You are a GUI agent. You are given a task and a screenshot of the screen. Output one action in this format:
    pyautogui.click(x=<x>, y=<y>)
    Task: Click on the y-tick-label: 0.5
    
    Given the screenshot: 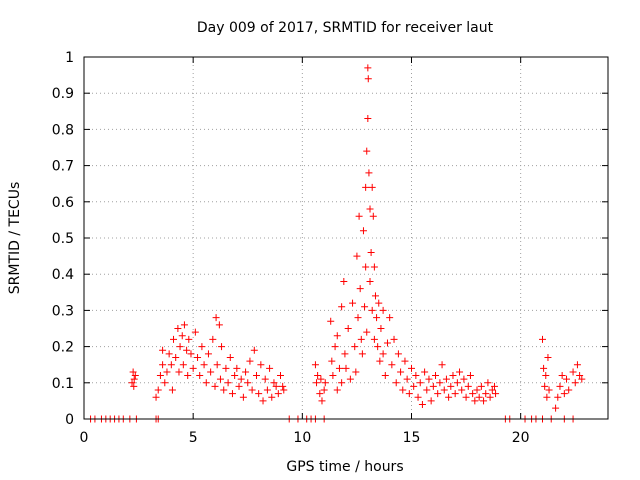 What is the action you would take?
    pyautogui.click(x=63, y=239)
    